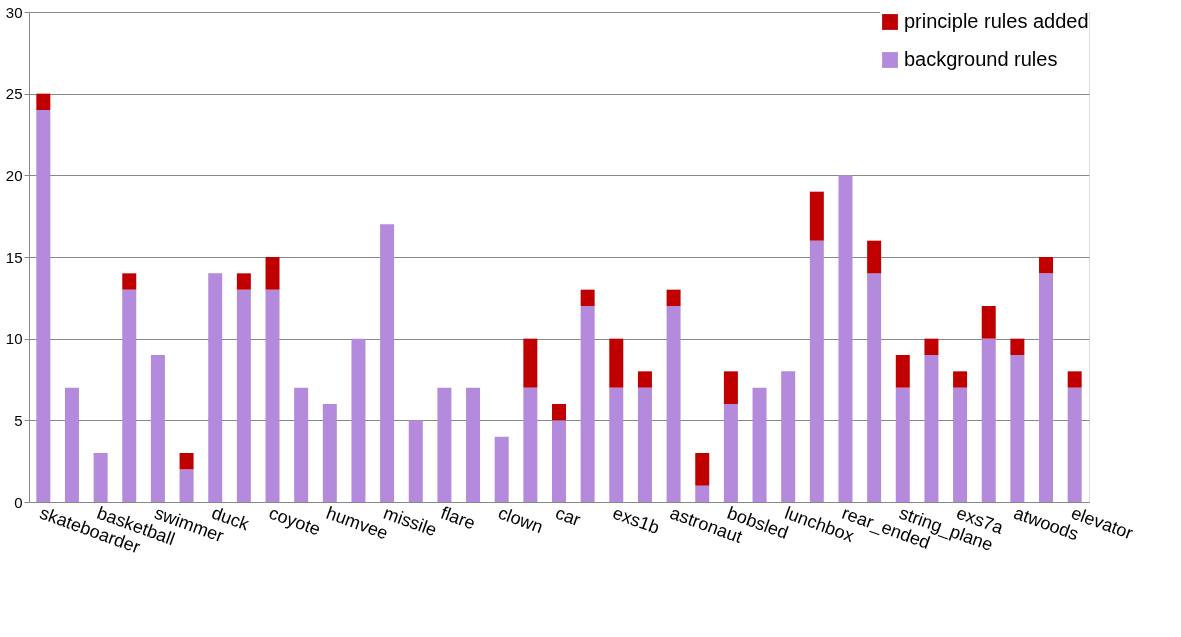  I want to click on y-tick-label: 20, so click(14, 175).